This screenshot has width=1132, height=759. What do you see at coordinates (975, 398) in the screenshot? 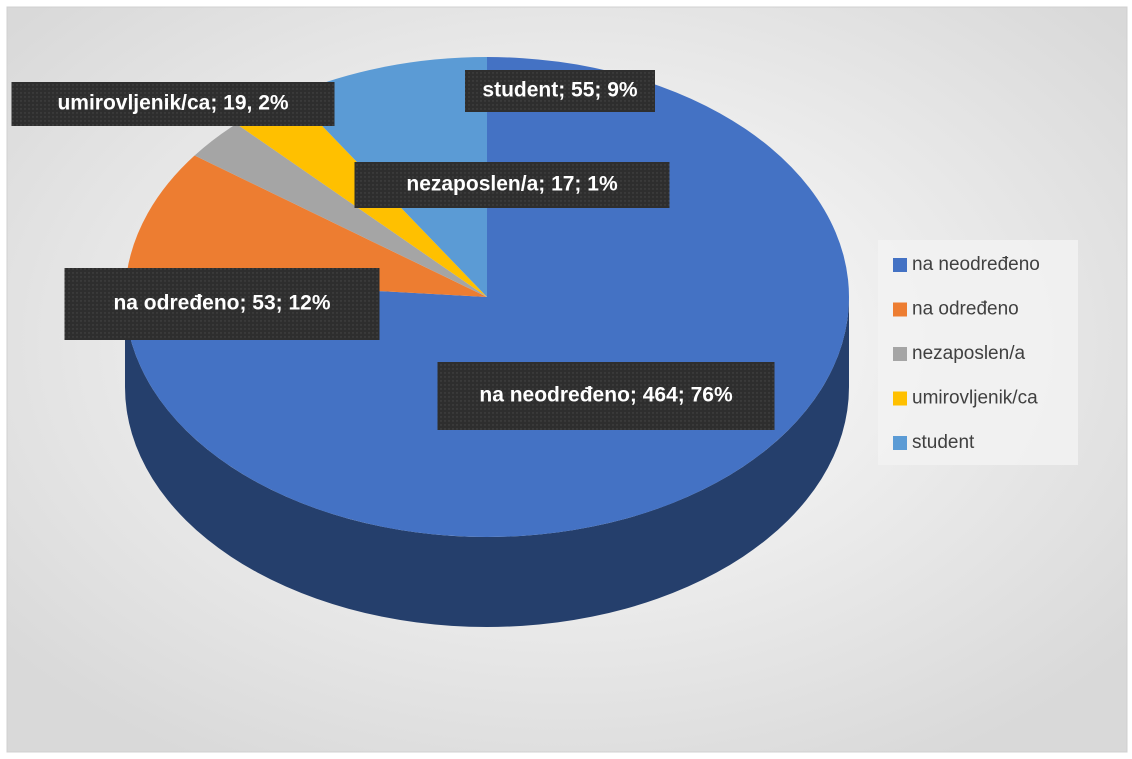
I see `legend-label: umirovljenik/ca` at bounding box center [975, 398].